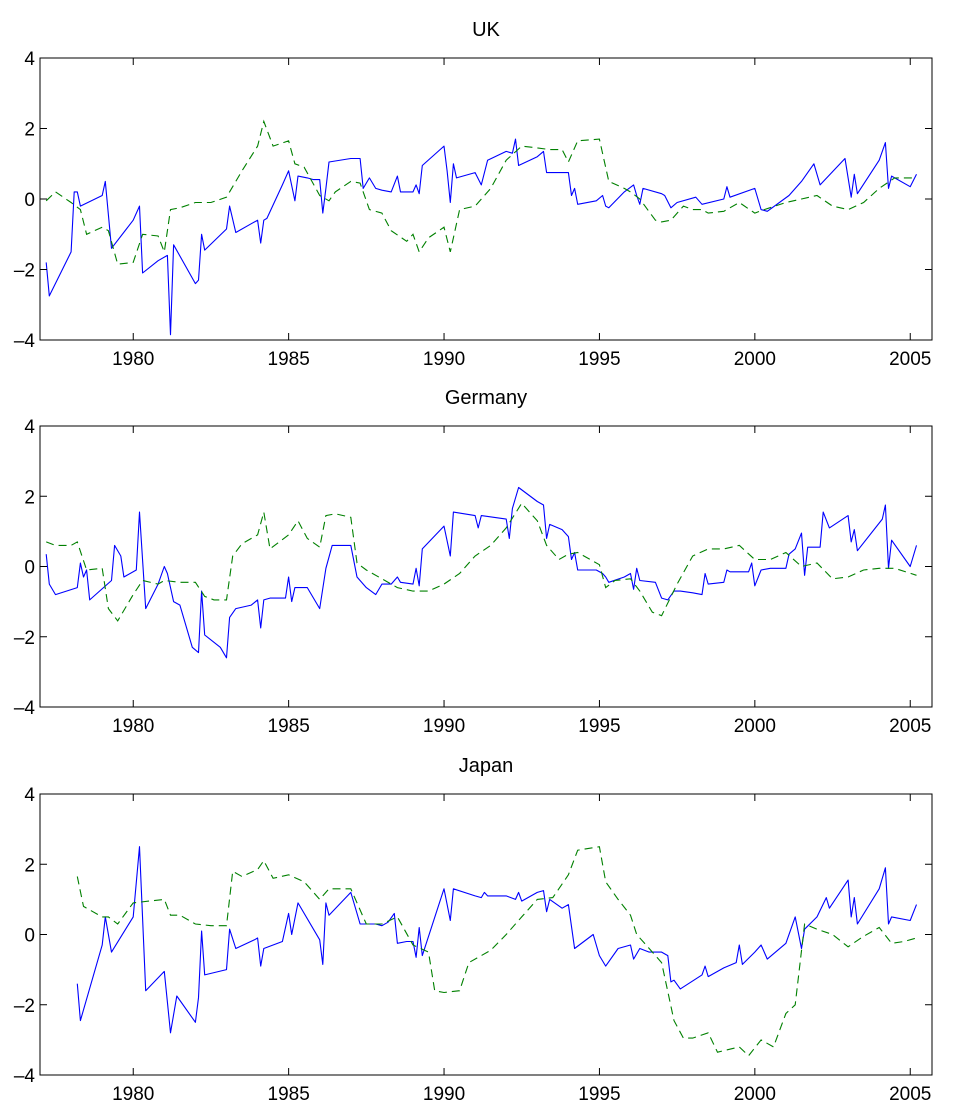  What do you see at coordinates (24, 638) in the screenshot?
I see `y-tick-label-germany: –2` at bounding box center [24, 638].